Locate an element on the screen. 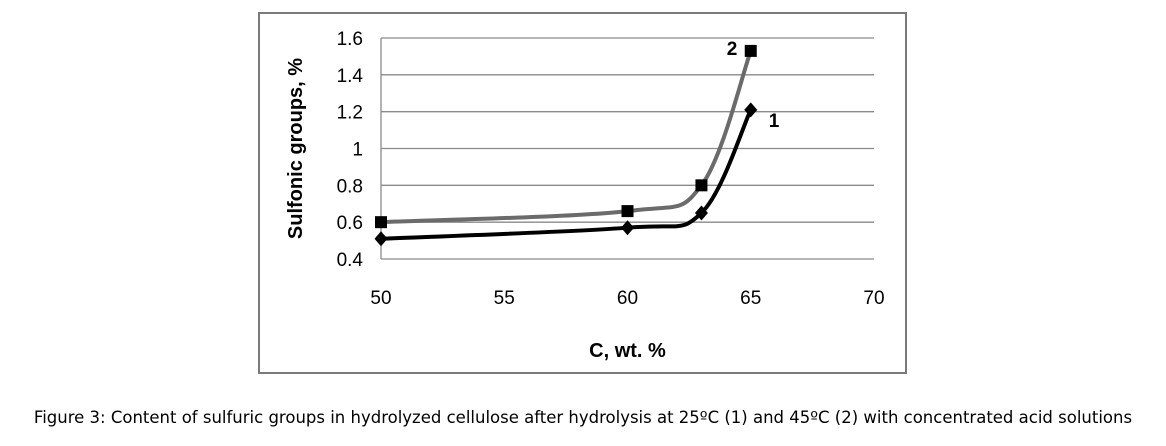 The image size is (1166, 446). y-tick-label: 0.4 is located at coordinates (350, 260).